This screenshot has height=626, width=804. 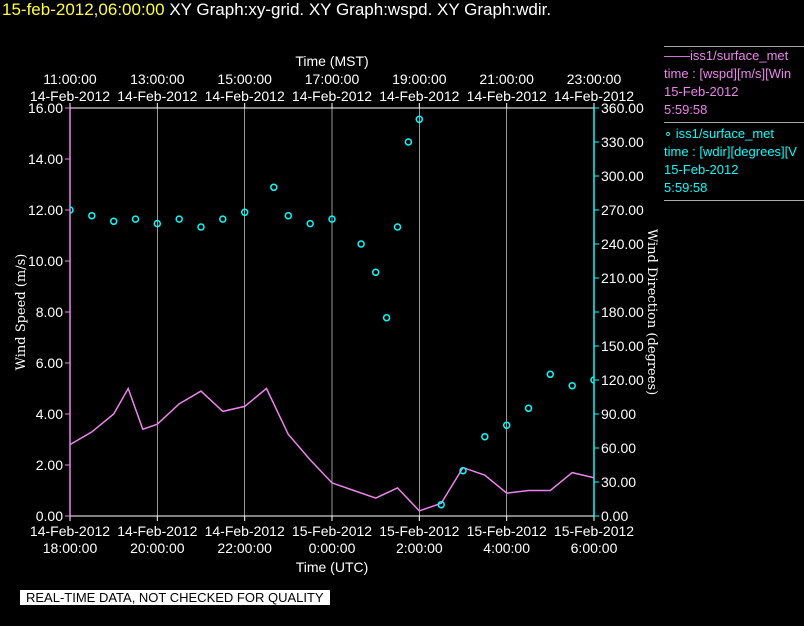 What do you see at coordinates (331, 61) in the screenshot?
I see `top-axis-title: Time (MST)` at bounding box center [331, 61].